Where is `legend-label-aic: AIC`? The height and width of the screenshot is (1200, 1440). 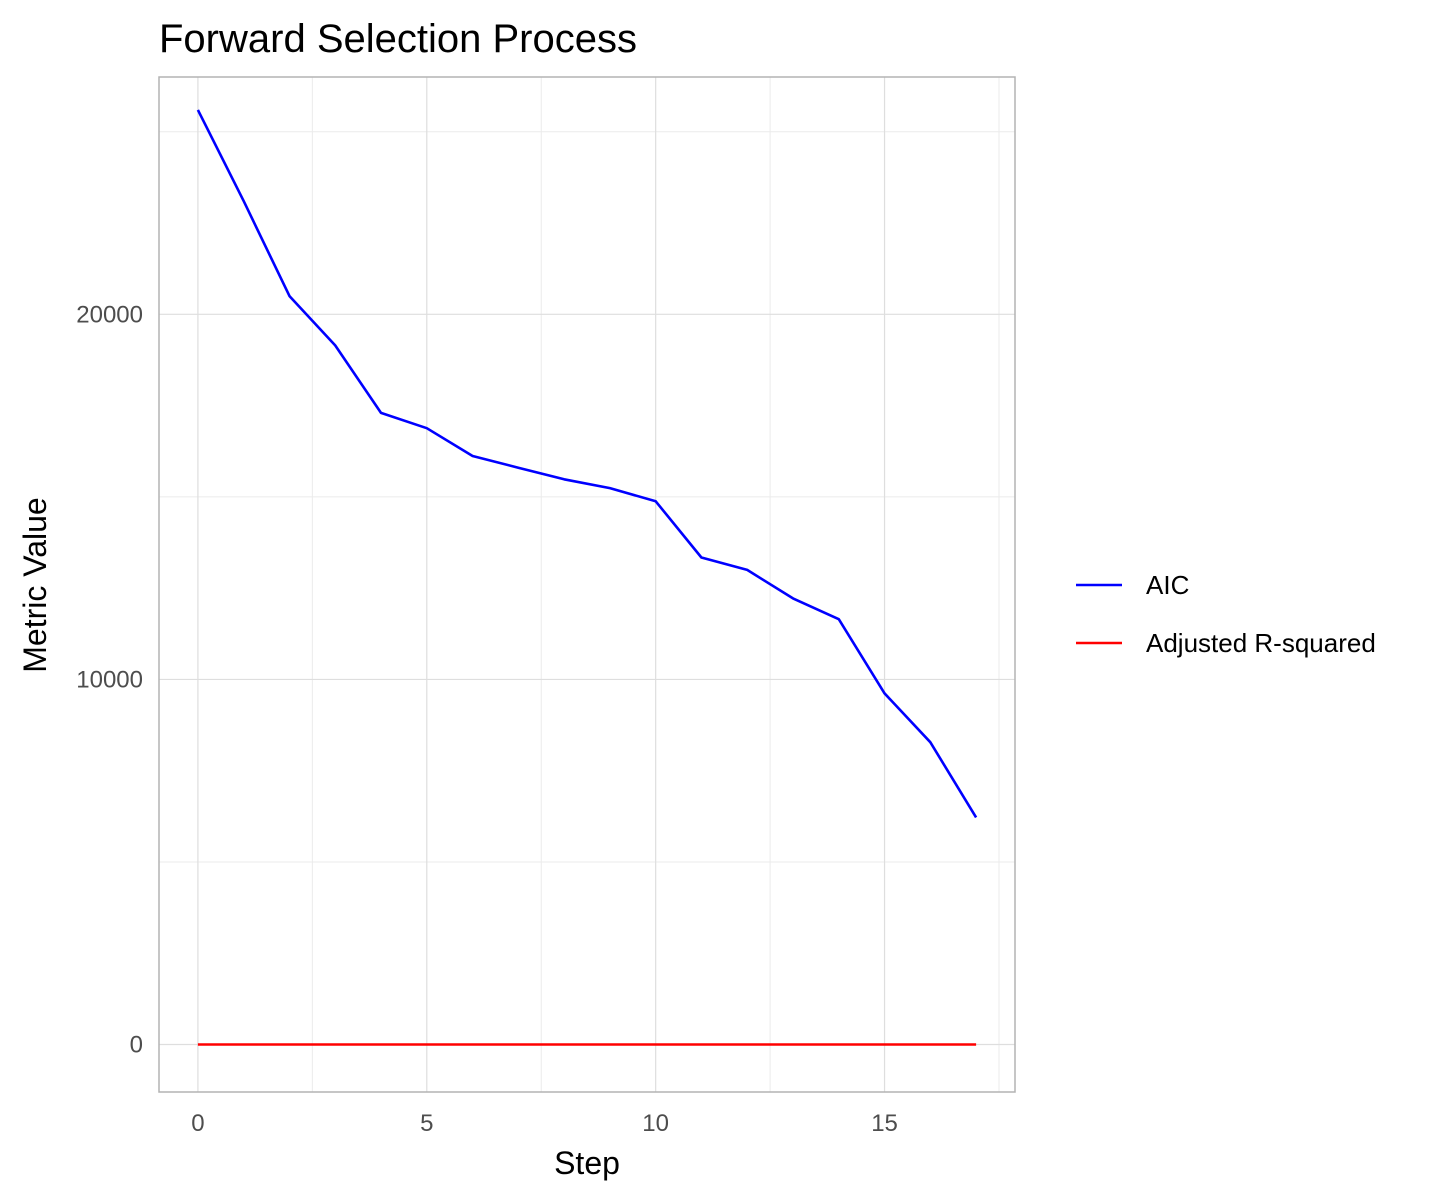
legend-label-aic: AIC is located at coordinates (1167, 585).